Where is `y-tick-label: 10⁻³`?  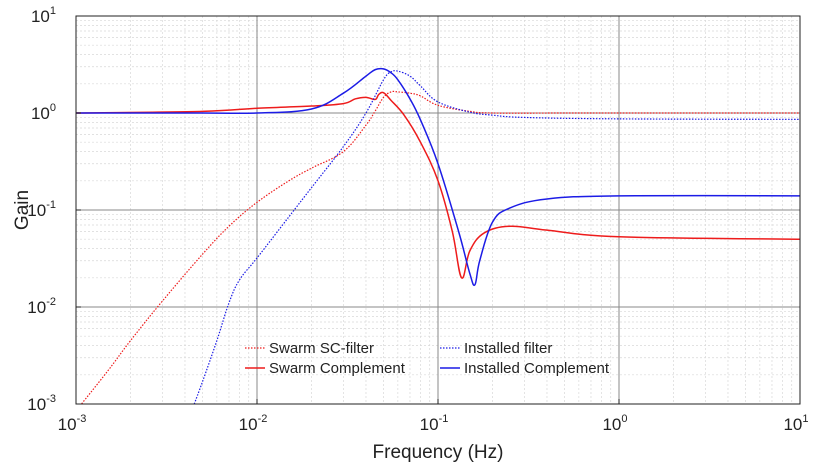
y-tick-label: 10⁻³ is located at coordinates (41, 403).